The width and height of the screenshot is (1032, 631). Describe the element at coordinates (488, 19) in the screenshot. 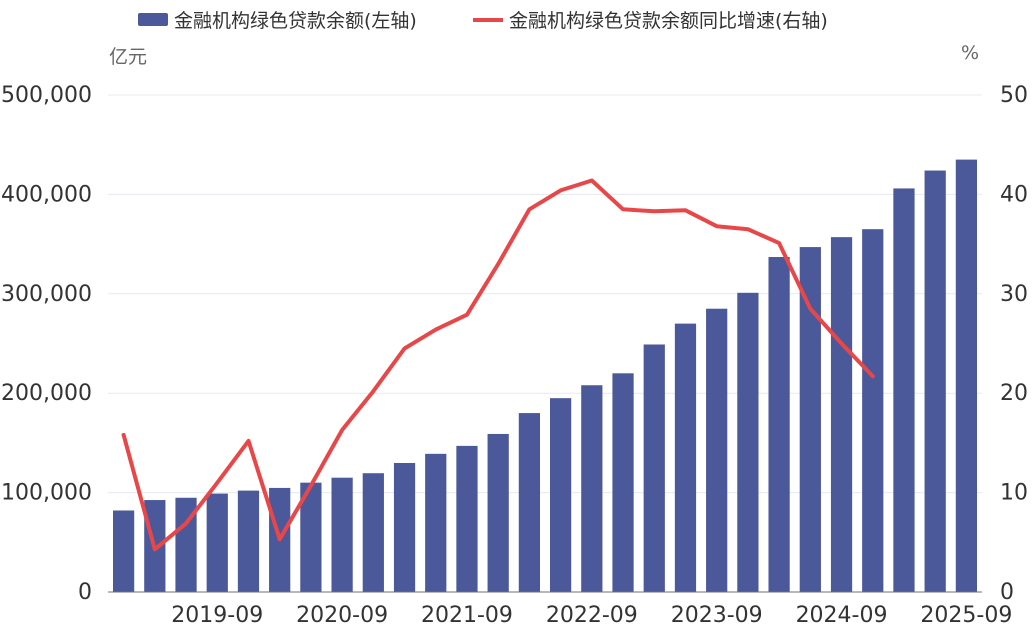

I see `legend-line-swatch` at that location.